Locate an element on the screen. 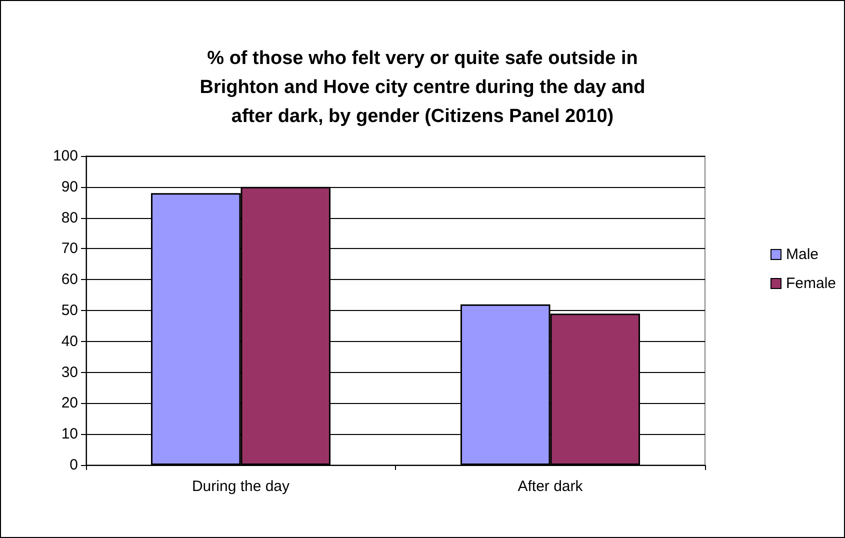  y-tick-label: 20 is located at coordinates (69, 403).